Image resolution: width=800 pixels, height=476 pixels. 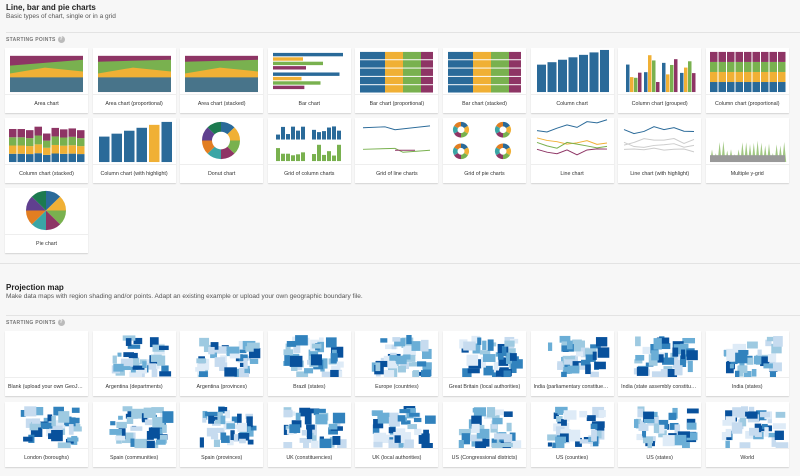 What do you see at coordinates (747, 363) in the screenshot?
I see `template-card-india-states: India (states)` at bounding box center [747, 363].